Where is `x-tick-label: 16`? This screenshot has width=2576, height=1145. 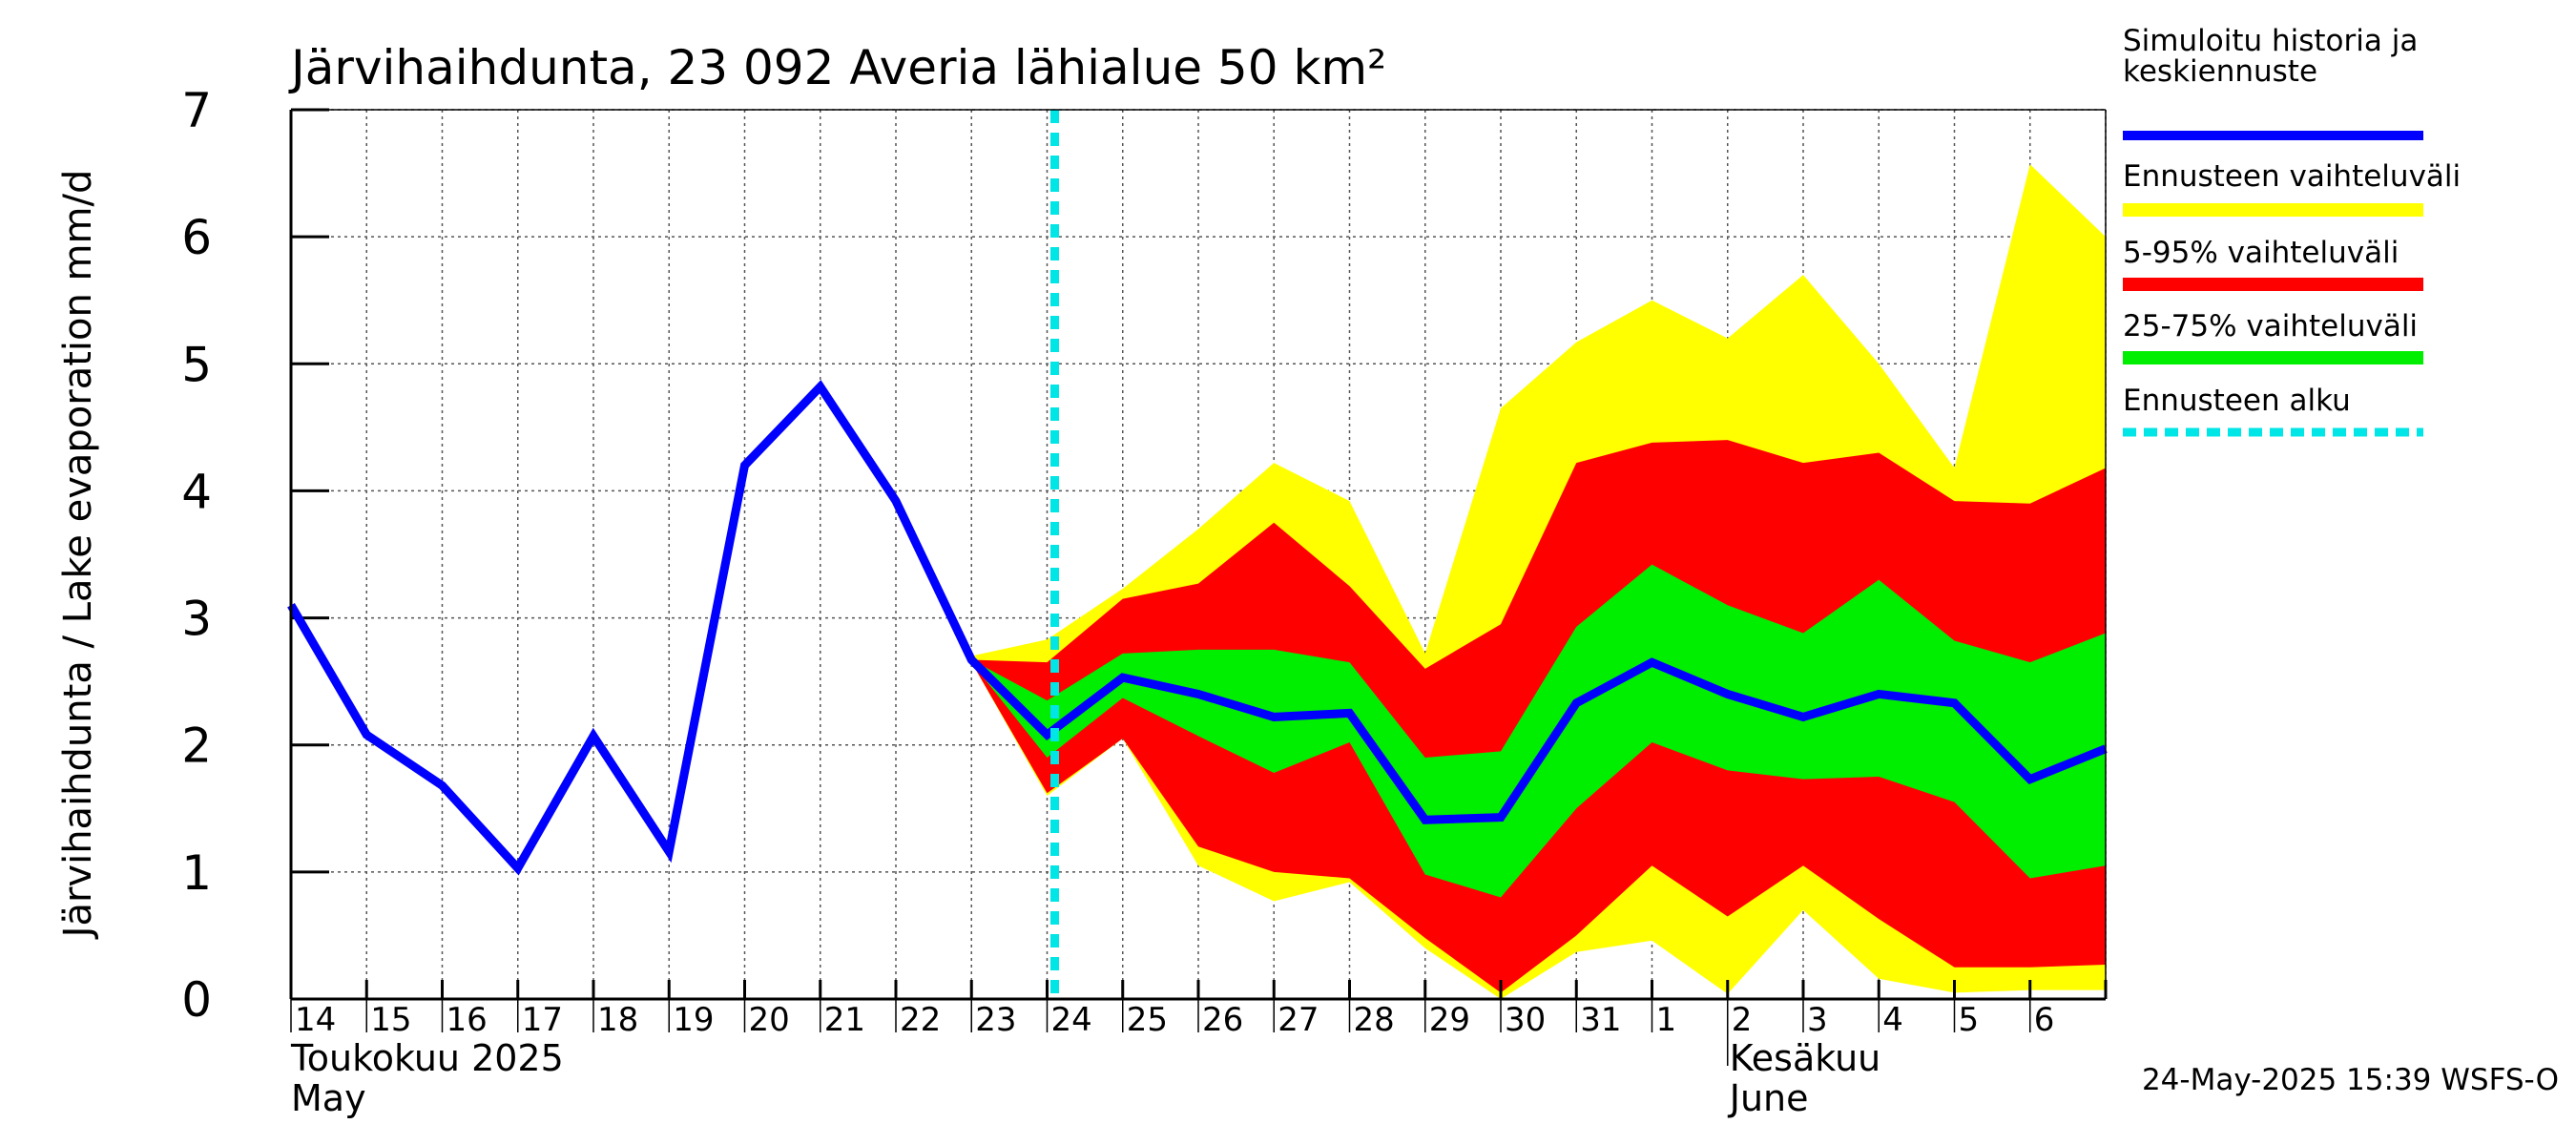
x-tick-label: 16 is located at coordinates (467, 1020).